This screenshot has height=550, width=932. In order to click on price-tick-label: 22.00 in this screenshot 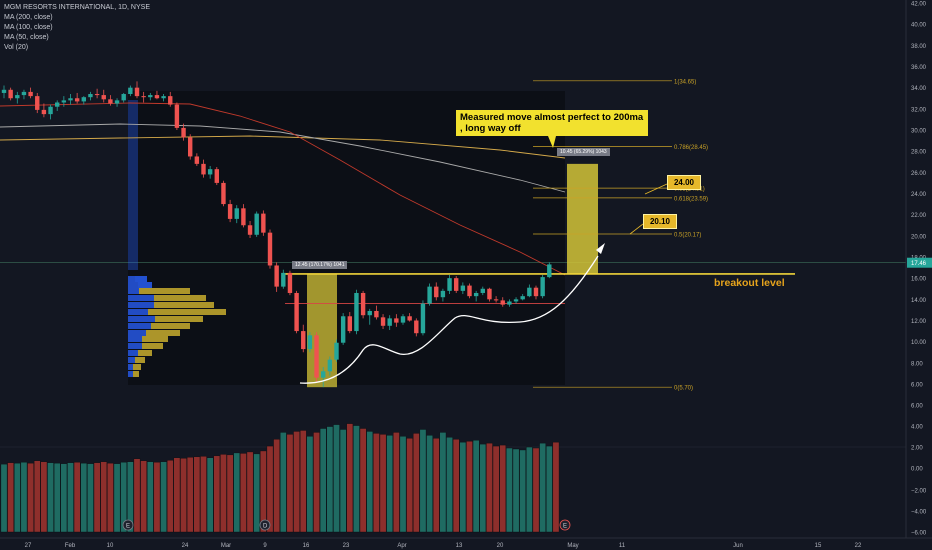, I will do `click(919, 216)`.